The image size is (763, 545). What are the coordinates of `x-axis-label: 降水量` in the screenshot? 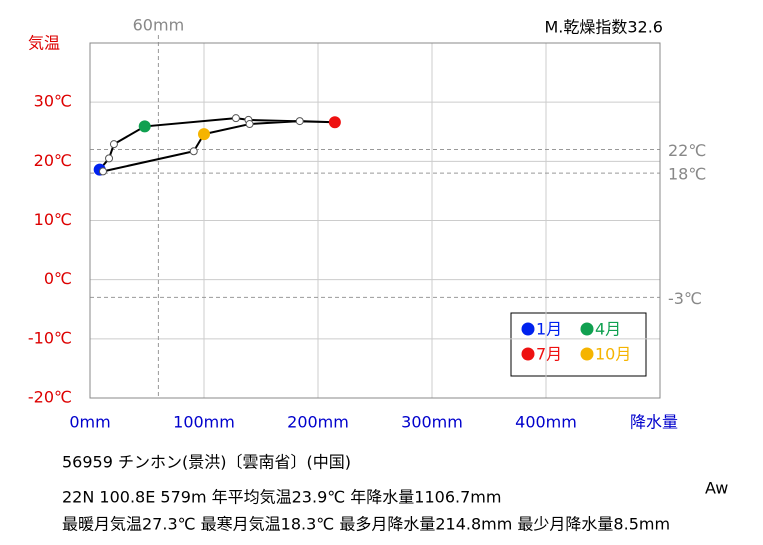 It's located at (654, 422).